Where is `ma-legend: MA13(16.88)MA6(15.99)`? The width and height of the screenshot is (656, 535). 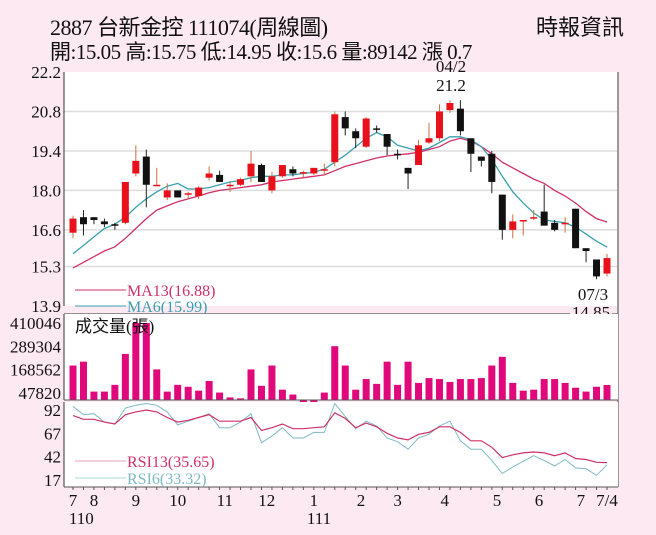 ma-legend: MA13(16.88)MA6(15.99) is located at coordinates (145, 299).